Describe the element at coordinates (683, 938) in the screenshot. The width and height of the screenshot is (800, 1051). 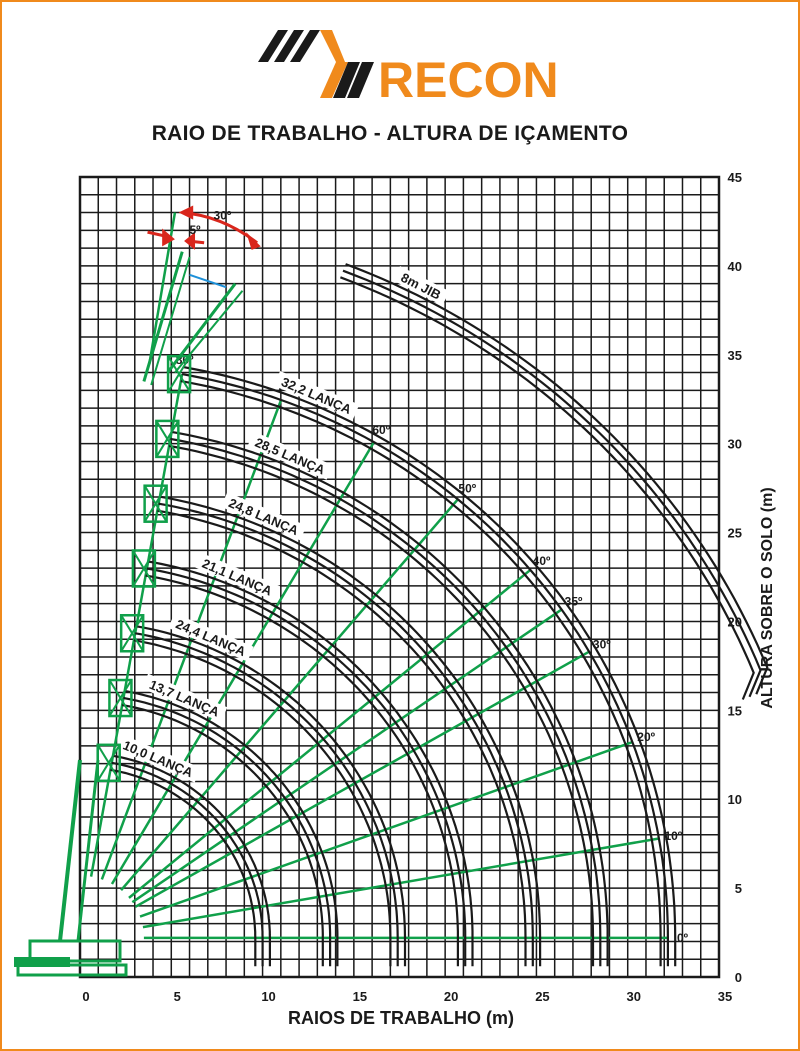
I see `boom-angle-label: 0º` at that location.